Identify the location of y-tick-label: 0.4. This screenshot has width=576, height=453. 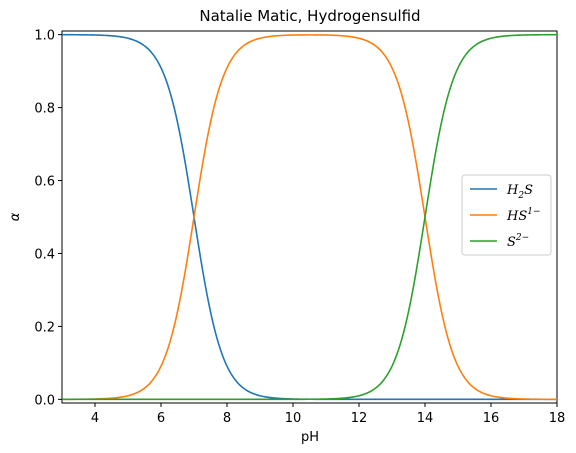
(44, 254).